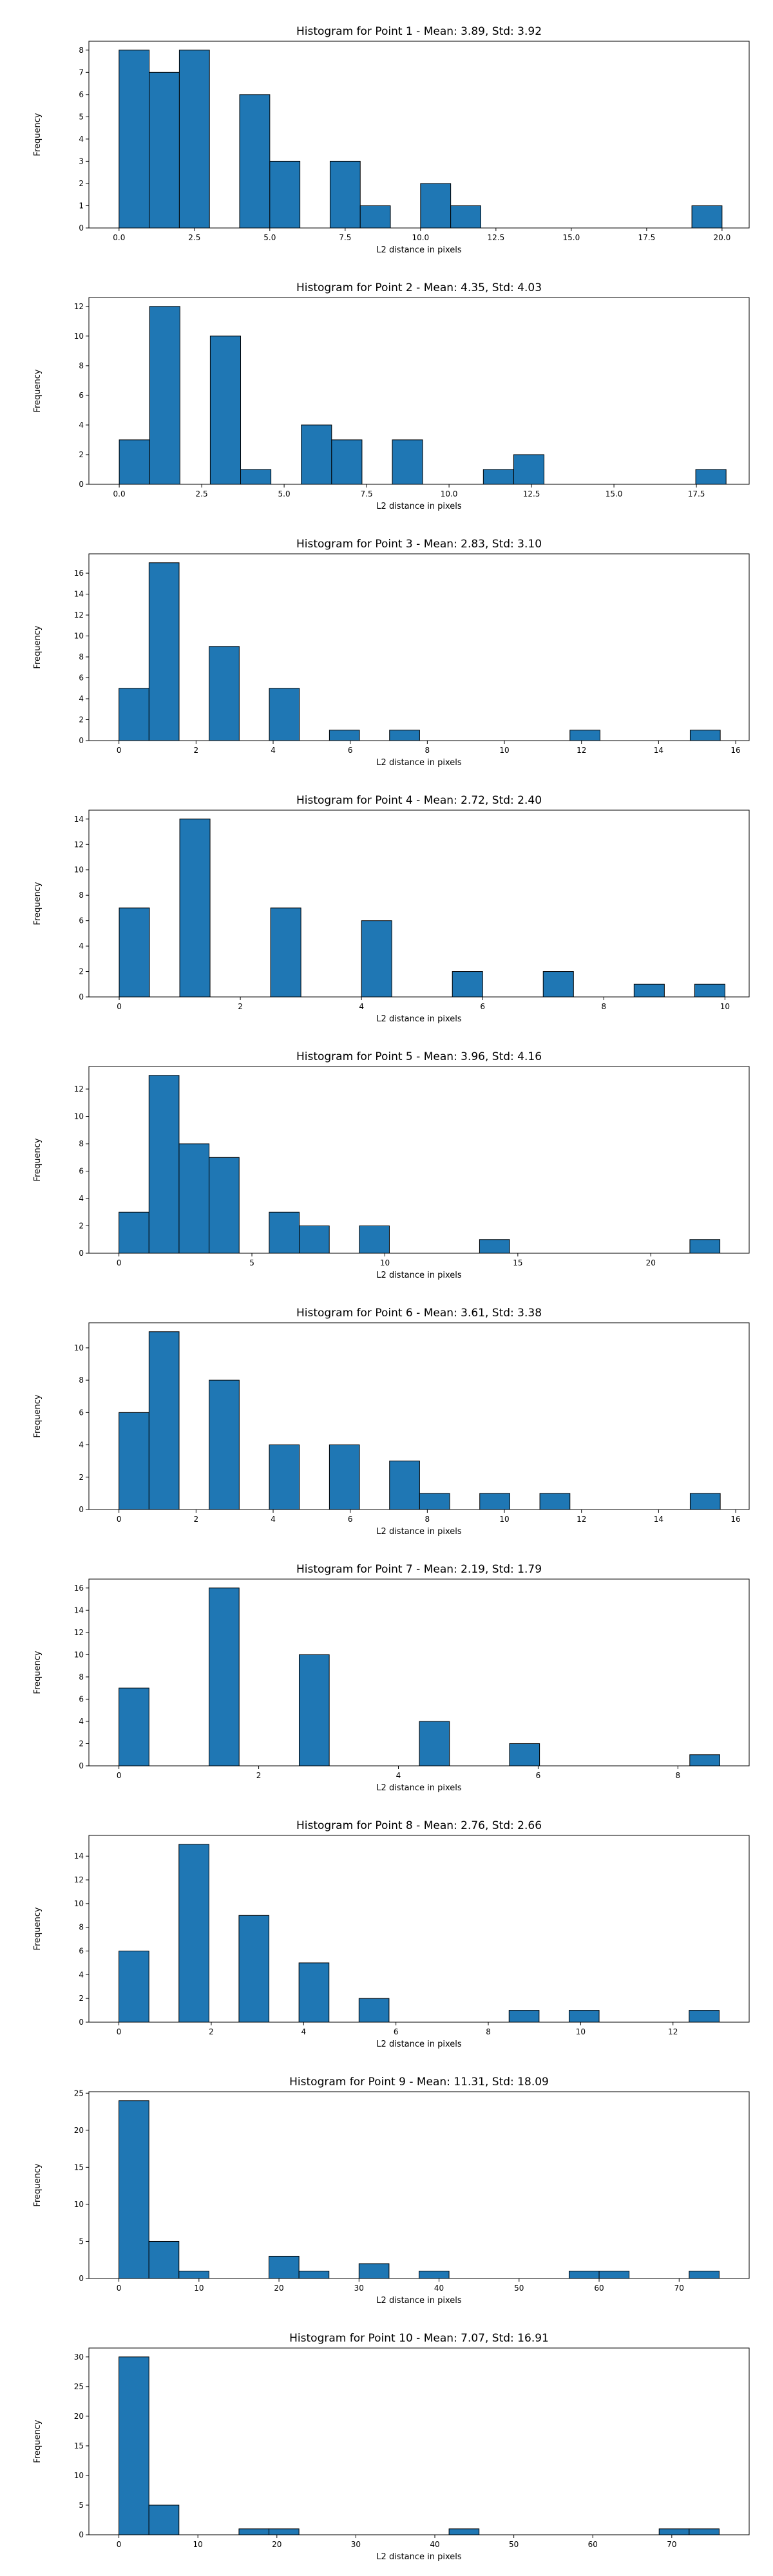 The height and width of the screenshot is (2576, 773). Describe the element at coordinates (119, 494) in the screenshot. I see `x-tick-label: 0.0` at that location.